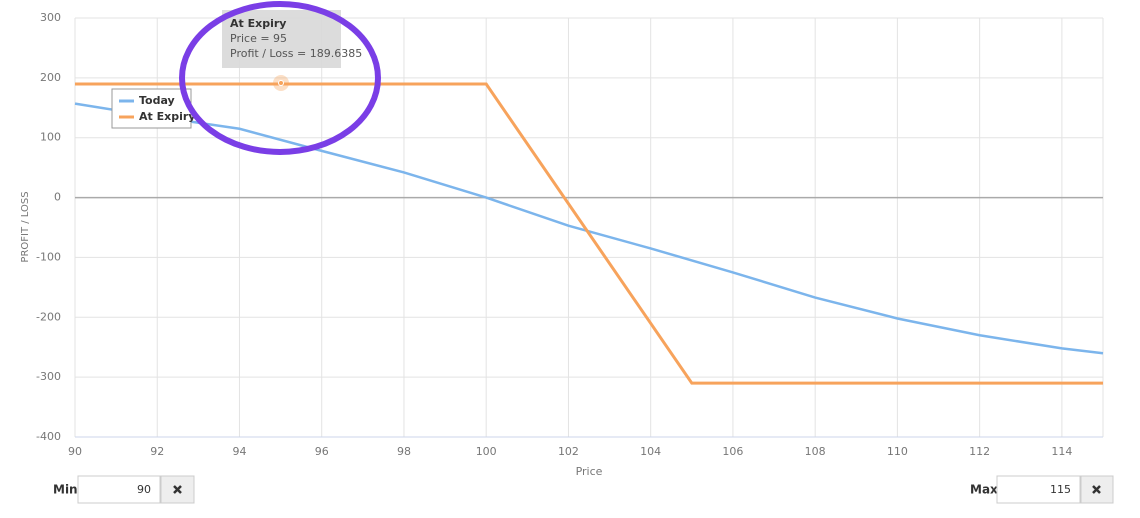 This screenshot has height=518, width=1140. What do you see at coordinates (281, 83) in the screenshot?
I see `hover-point` at bounding box center [281, 83].